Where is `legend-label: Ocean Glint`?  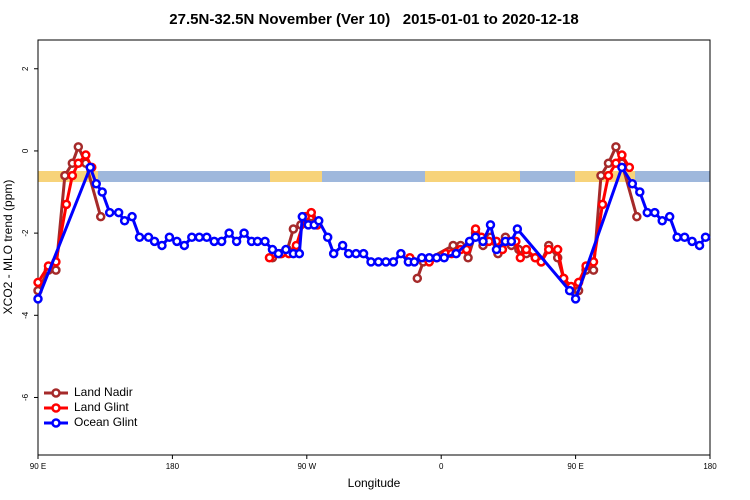 legend-label: Ocean Glint is located at coordinates (106, 422).